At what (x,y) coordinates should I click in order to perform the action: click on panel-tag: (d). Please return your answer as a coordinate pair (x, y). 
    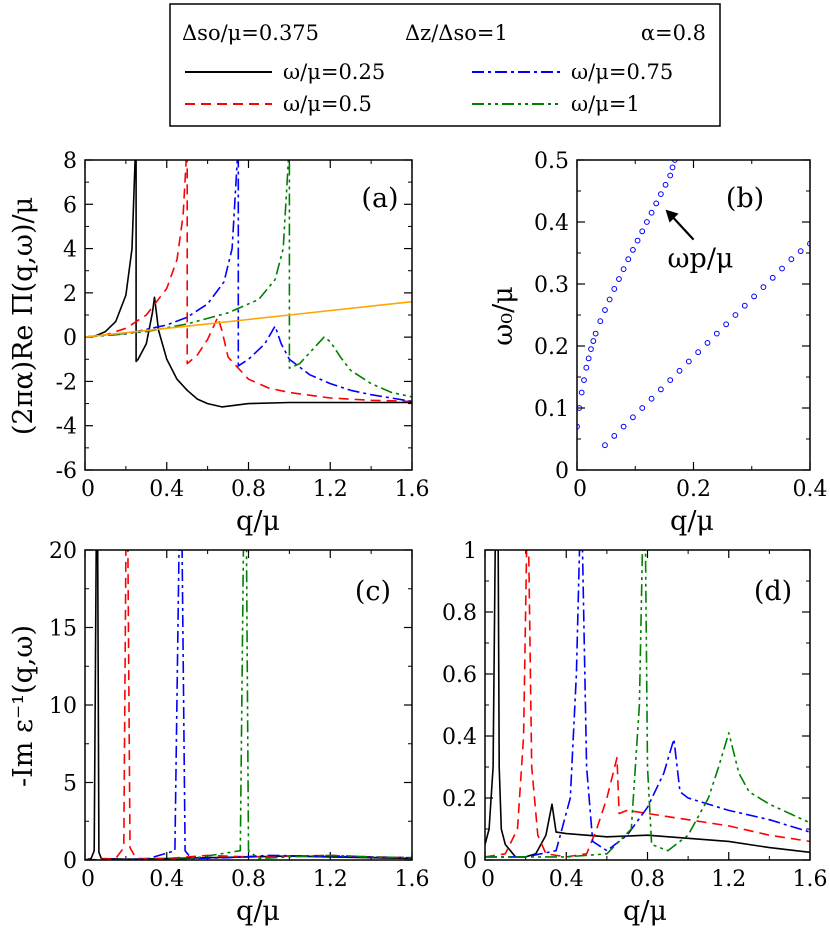
    Looking at the image, I should click on (773, 591).